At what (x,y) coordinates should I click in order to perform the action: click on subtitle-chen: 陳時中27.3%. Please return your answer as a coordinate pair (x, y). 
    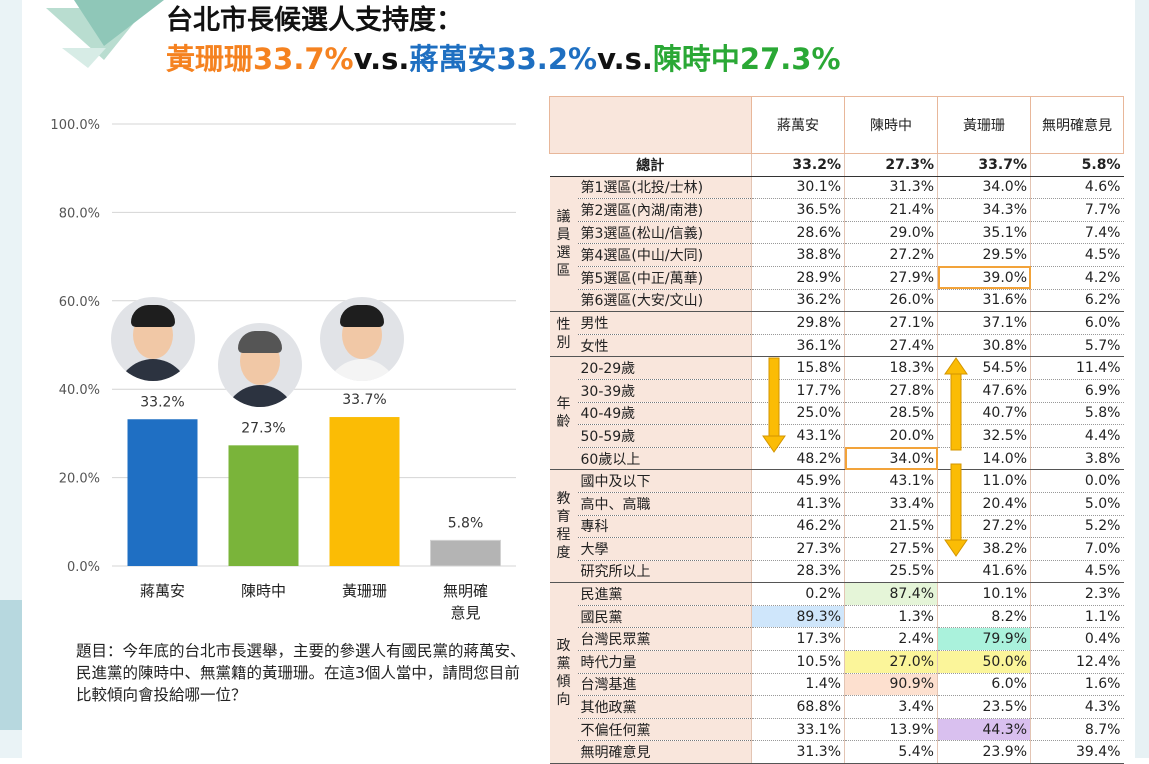
    Looking at the image, I should click on (746, 59).